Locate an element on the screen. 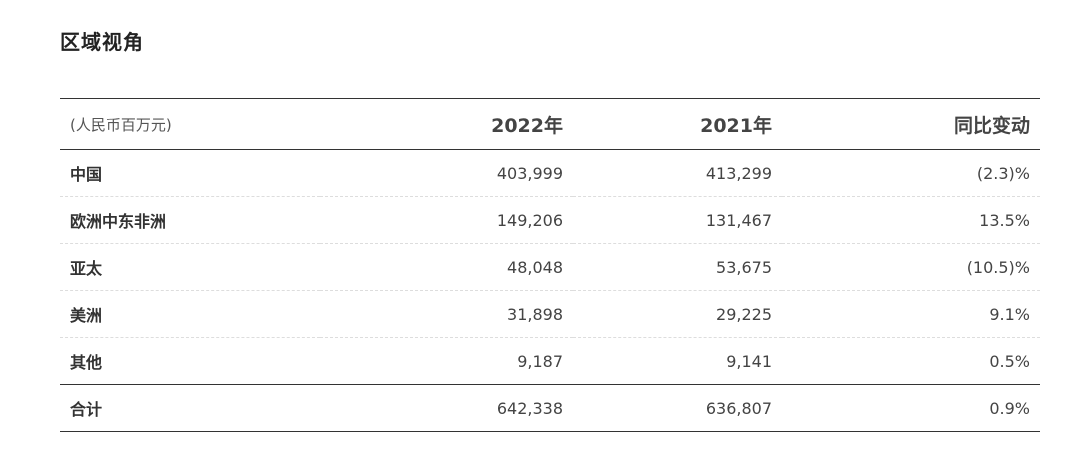  yoy-change: 9.1% is located at coordinates (1009, 314).